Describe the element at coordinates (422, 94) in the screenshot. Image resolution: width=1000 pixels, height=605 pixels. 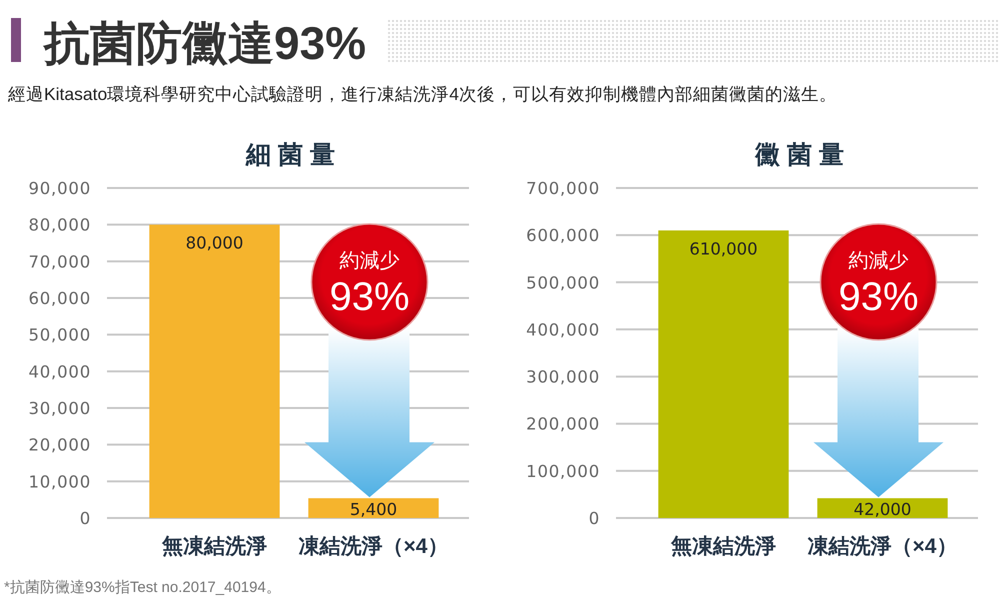
I see `text: 經過Kitasato環境科學研究中心試驗證明，進行凍結洗淨4次後，可以有效抑制機體內部細菌黴菌的滋生。` at that location.